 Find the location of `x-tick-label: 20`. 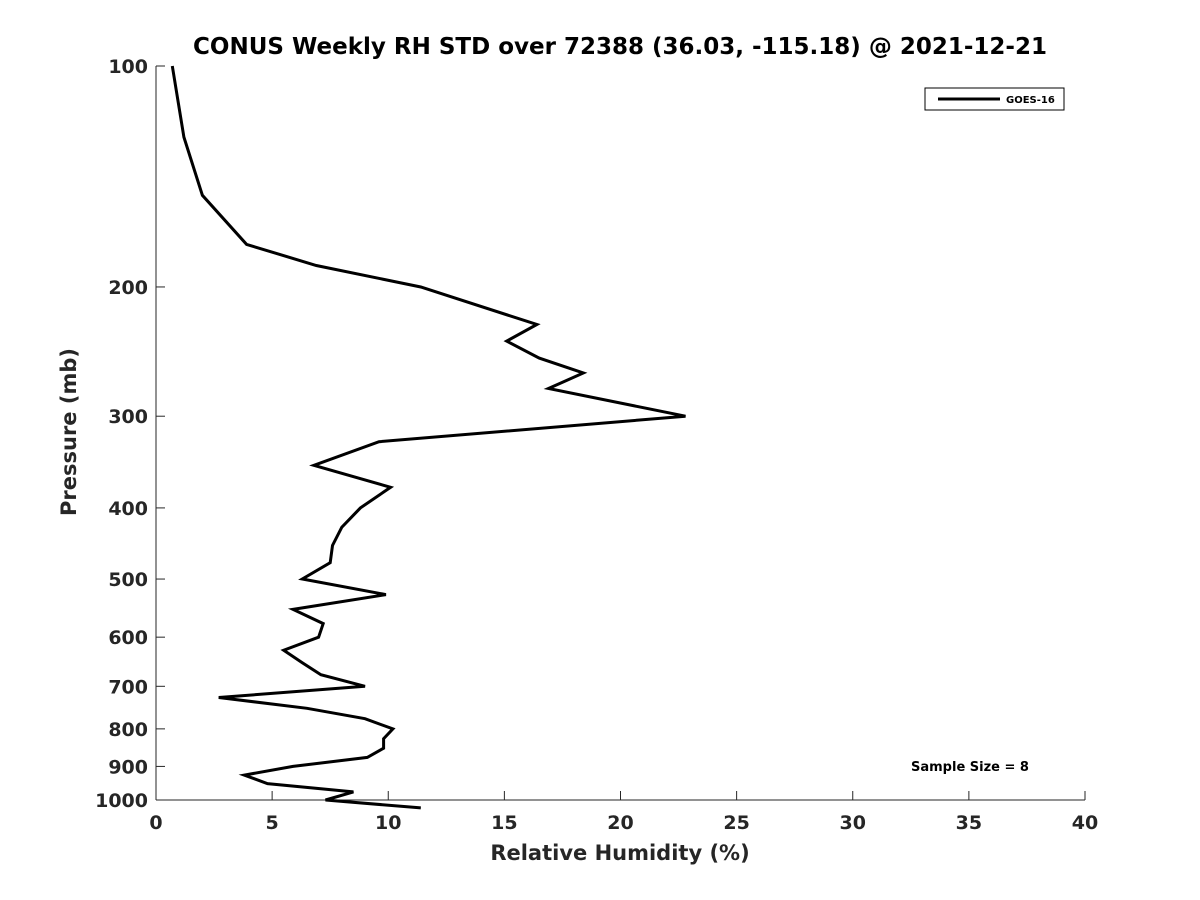

x-tick-label: 20 is located at coordinates (620, 823).